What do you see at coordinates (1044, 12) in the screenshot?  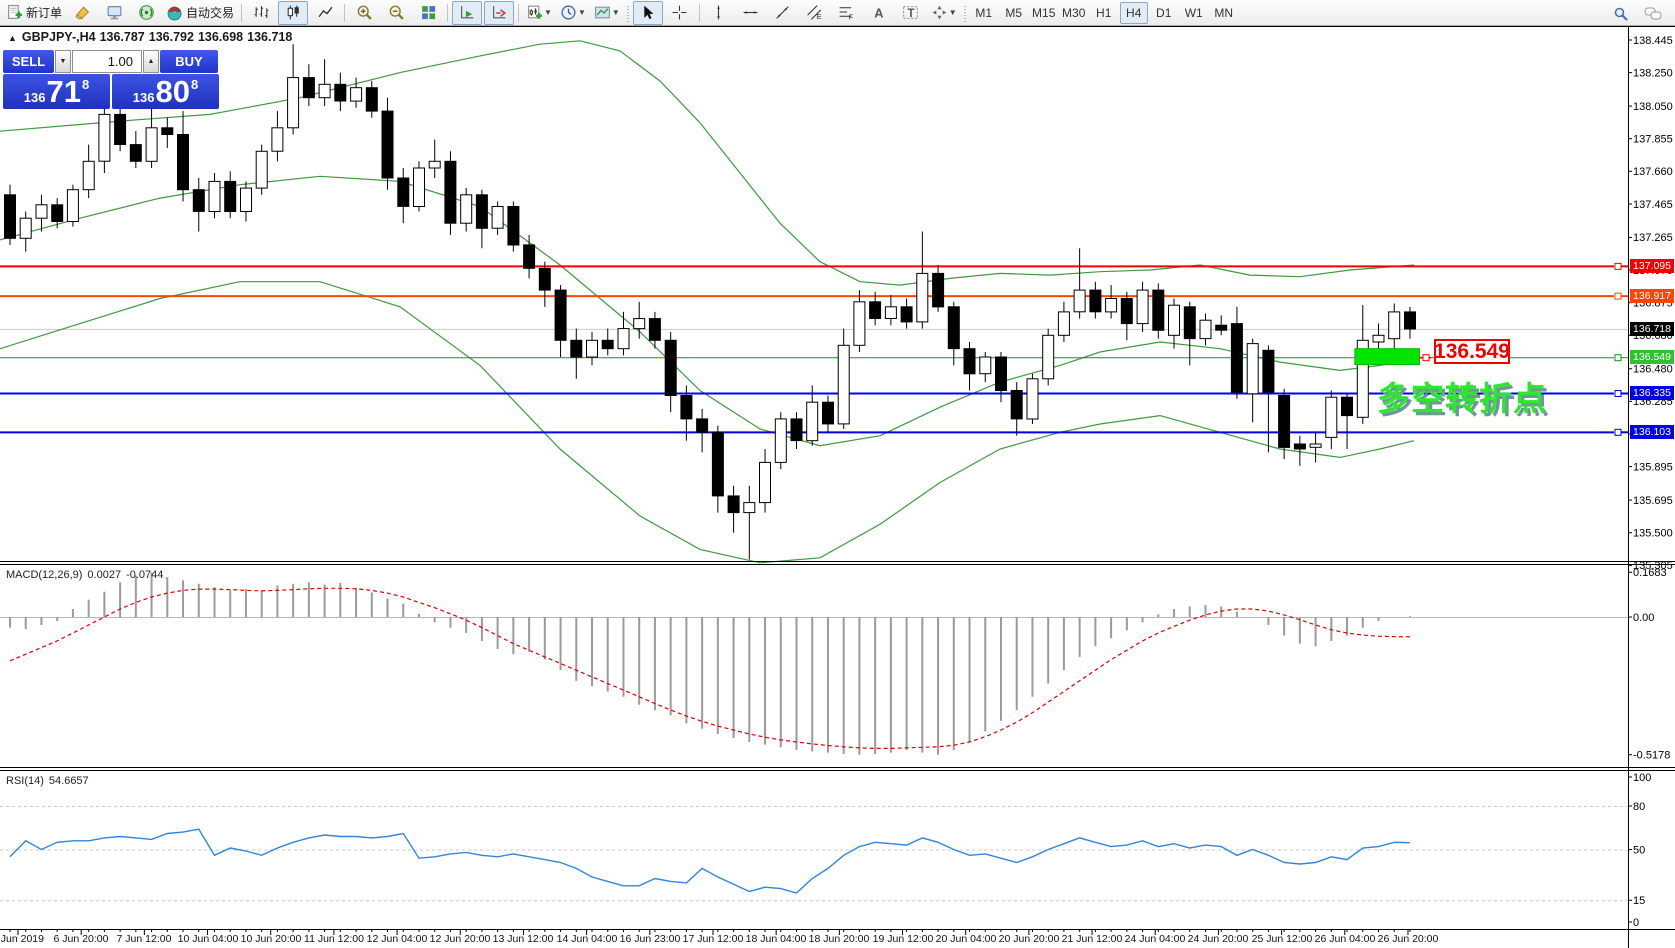 I see `timeframe-m15-button: M15` at bounding box center [1044, 12].